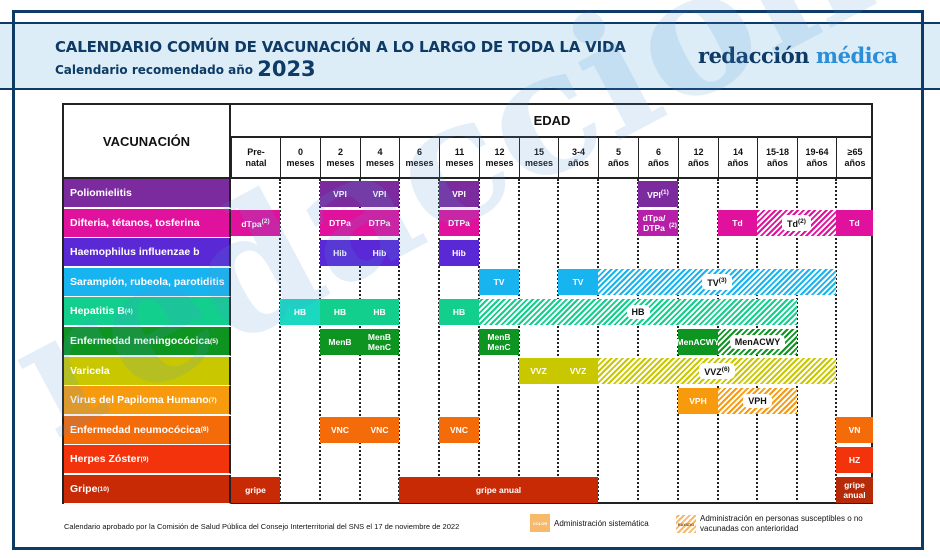 The image size is (940, 558). I want to click on dose-text: gripe anual, so click(854, 489).